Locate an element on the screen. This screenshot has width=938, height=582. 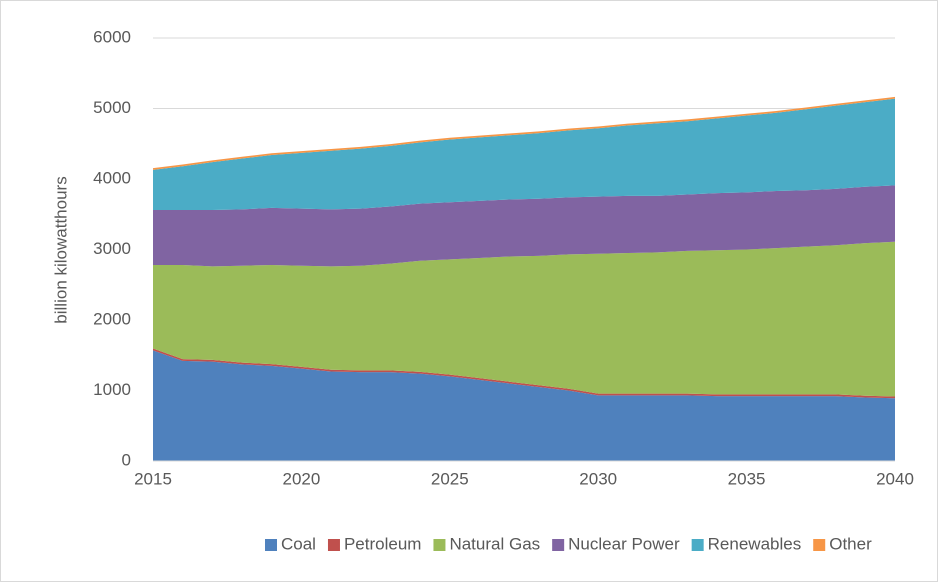
y-tick-label: 0 is located at coordinates (126, 459).